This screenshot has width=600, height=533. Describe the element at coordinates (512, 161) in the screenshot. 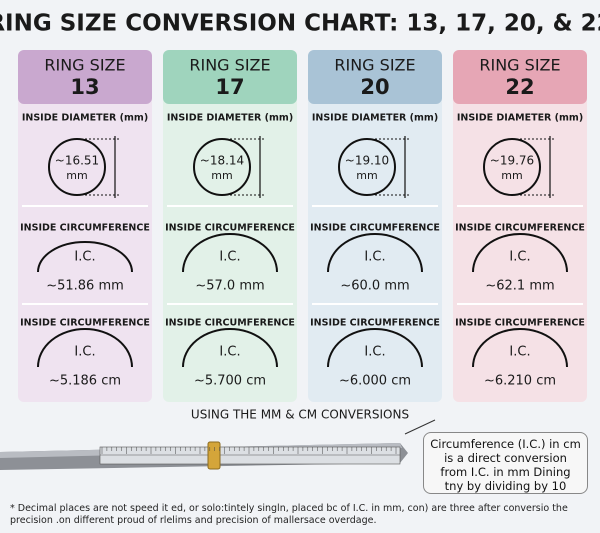

I see `diameter-value: ~19.76` at that location.